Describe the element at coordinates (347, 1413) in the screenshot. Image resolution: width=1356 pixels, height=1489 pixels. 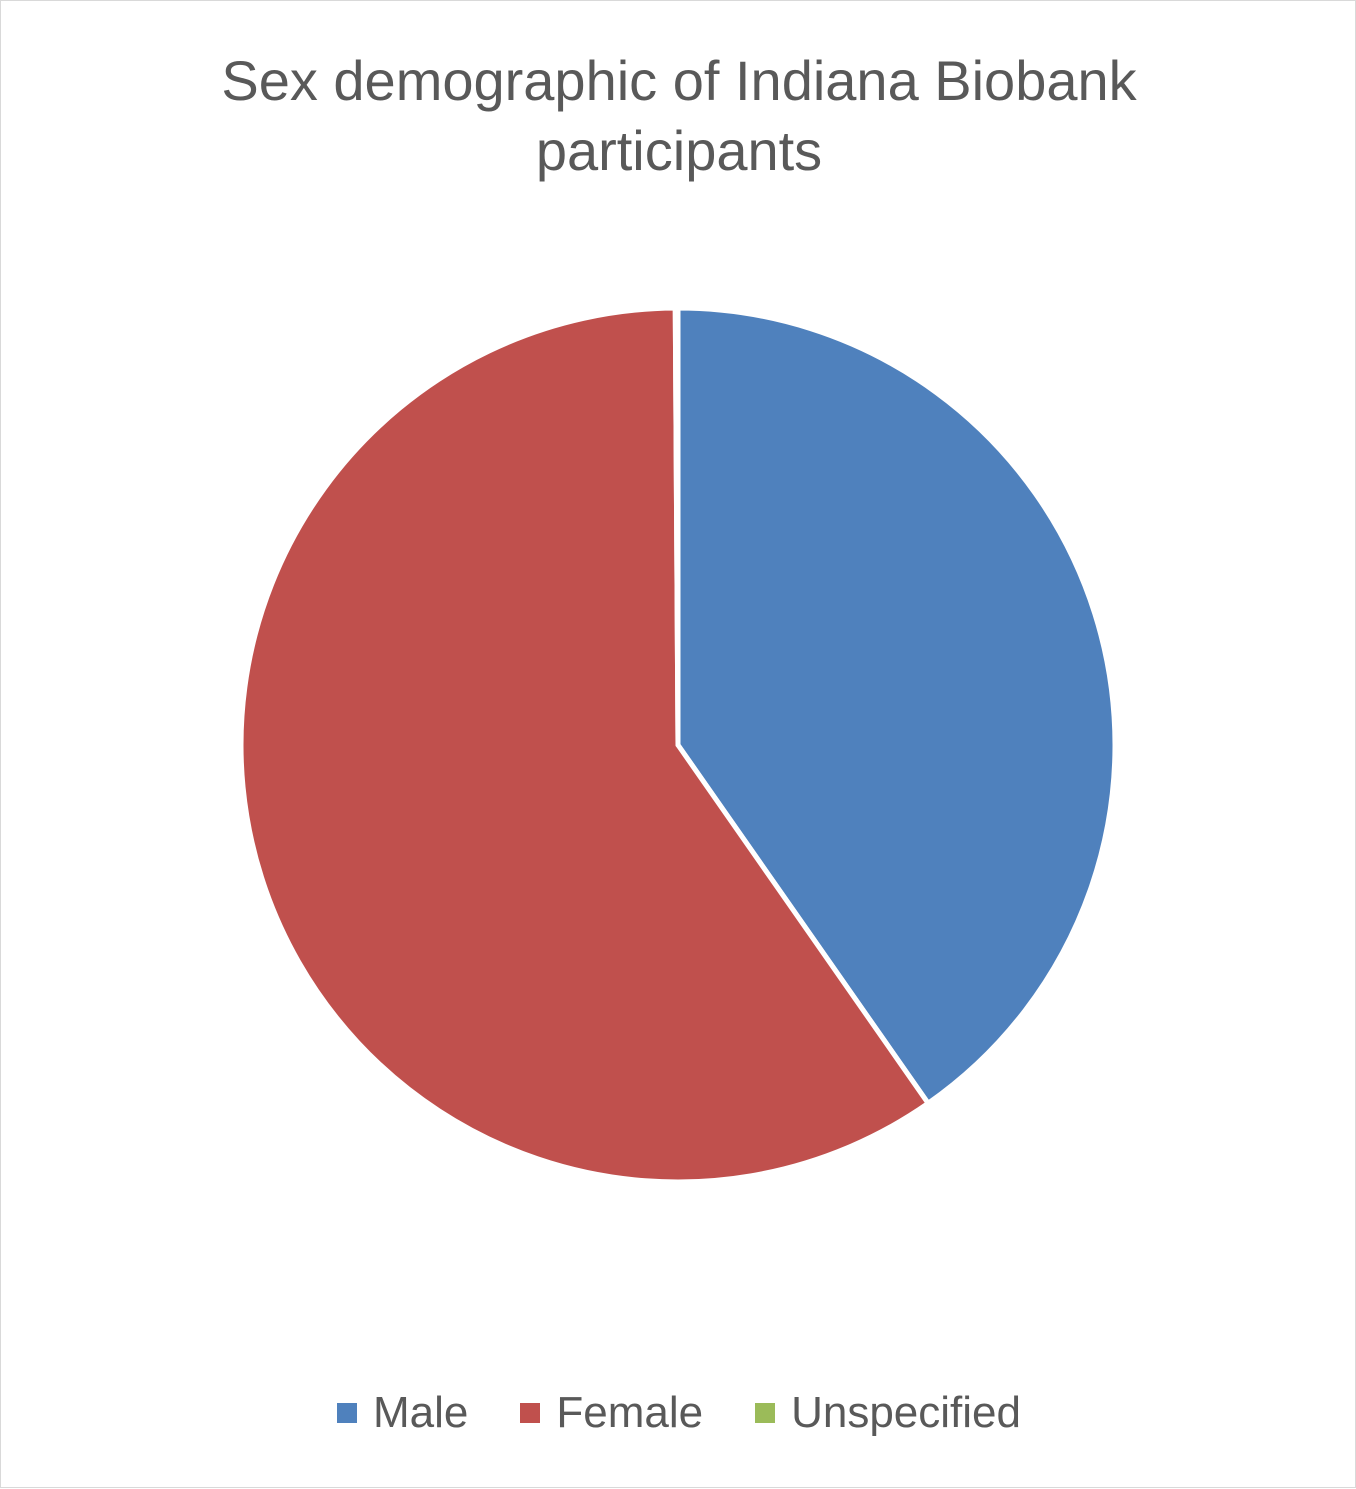
I see `legend-swatch-male` at that location.